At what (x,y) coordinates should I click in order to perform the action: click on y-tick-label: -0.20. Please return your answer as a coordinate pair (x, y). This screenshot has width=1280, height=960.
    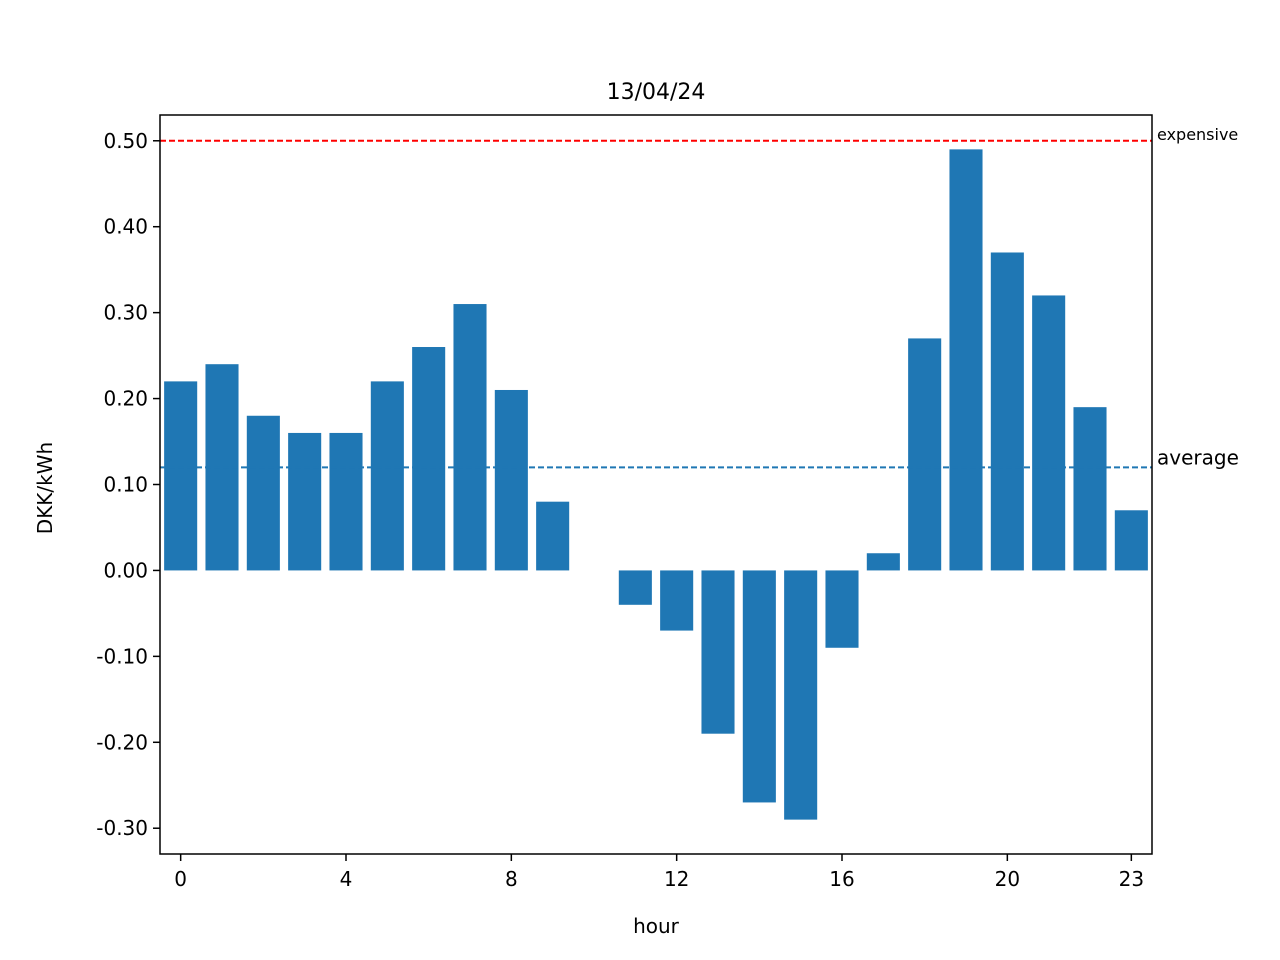
    Looking at the image, I should click on (122, 742).